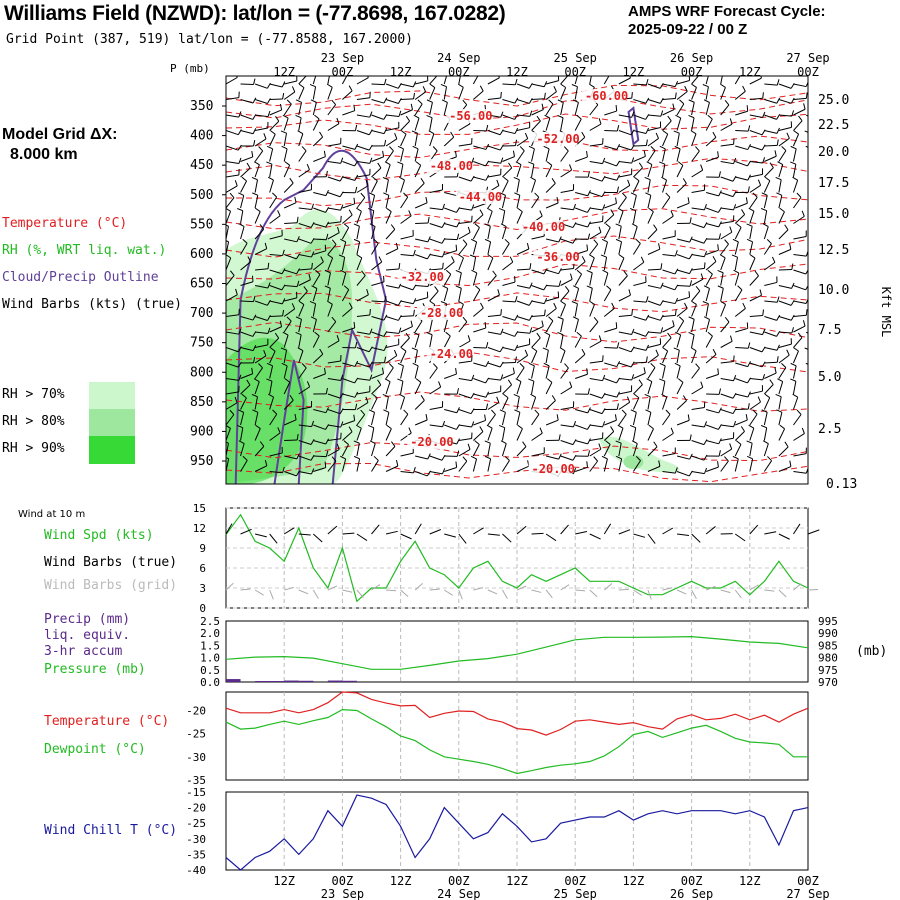 The height and width of the screenshot is (900, 900). Describe the element at coordinates (284, 881) in the screenshot. I see `bottom-axis-time-tick: 12Z` at that location.